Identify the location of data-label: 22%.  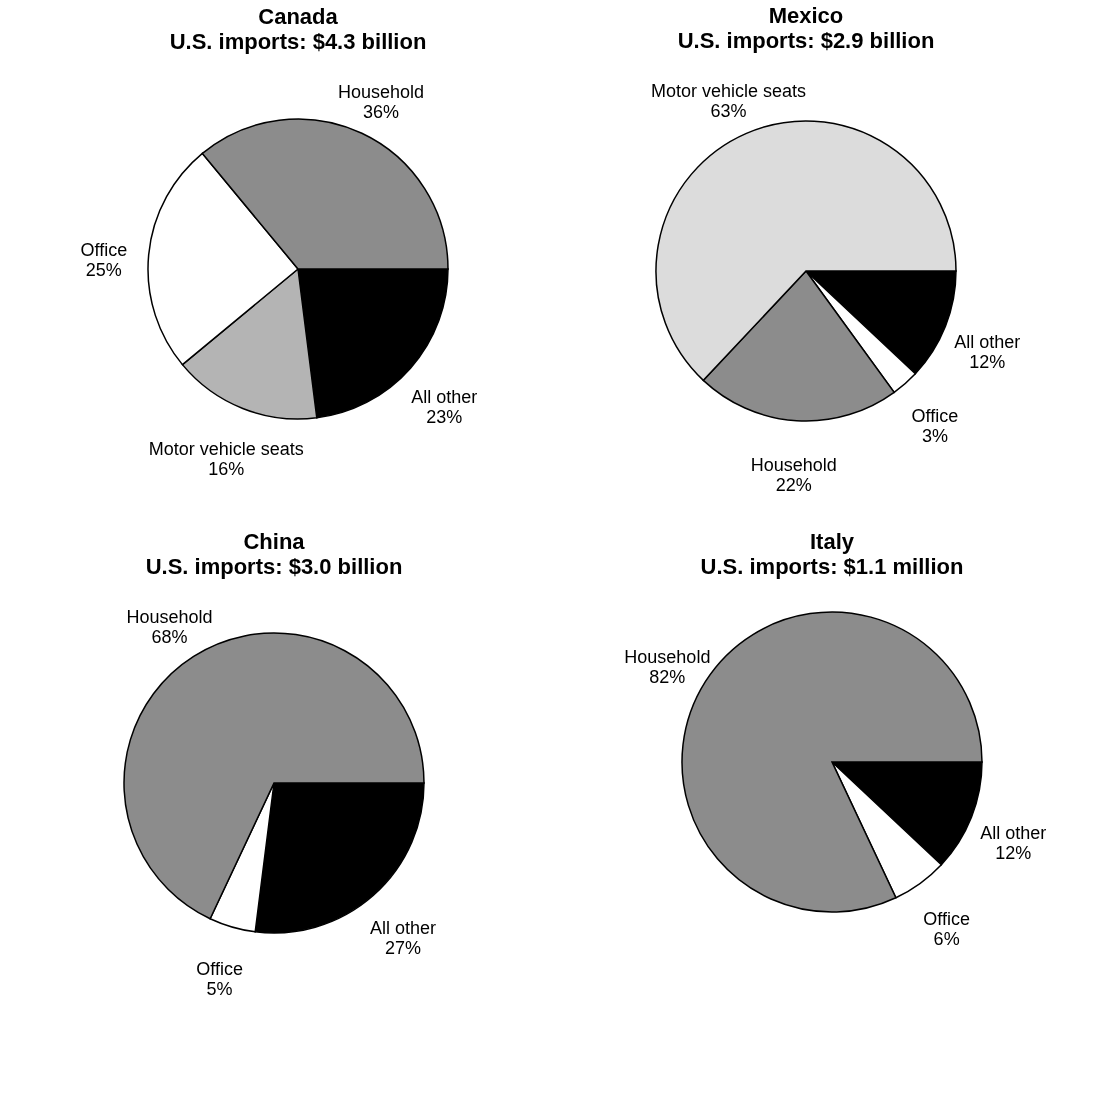
(793, 484).